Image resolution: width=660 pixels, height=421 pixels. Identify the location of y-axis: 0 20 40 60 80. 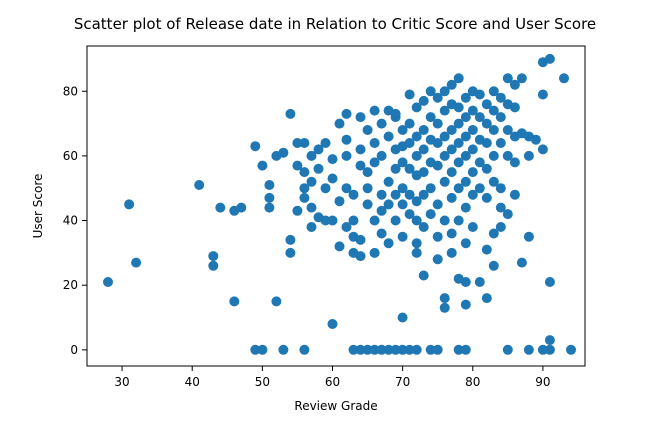
(75, 220).